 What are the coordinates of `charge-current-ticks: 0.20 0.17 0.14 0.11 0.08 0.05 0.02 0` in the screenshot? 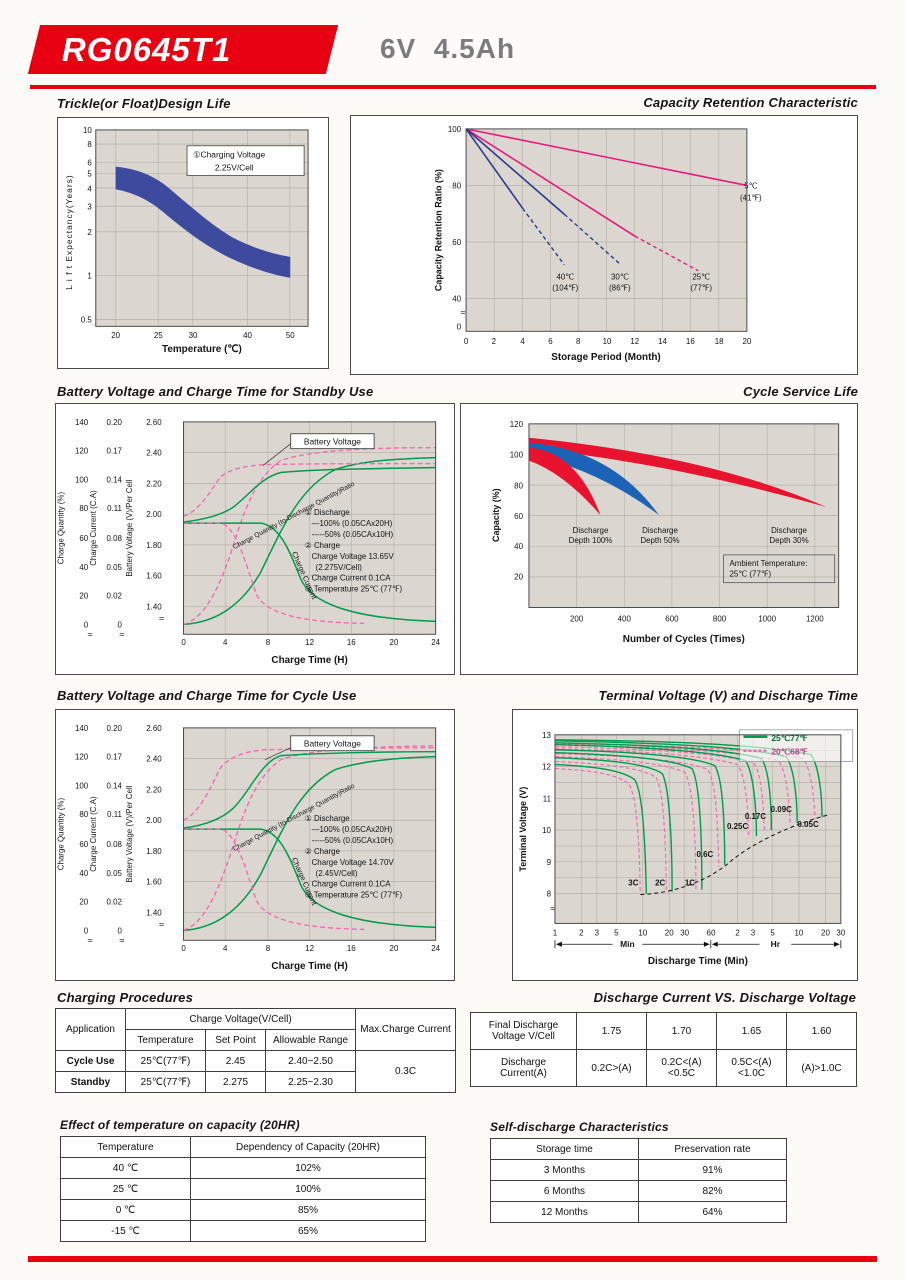 It's located at (115, 830).